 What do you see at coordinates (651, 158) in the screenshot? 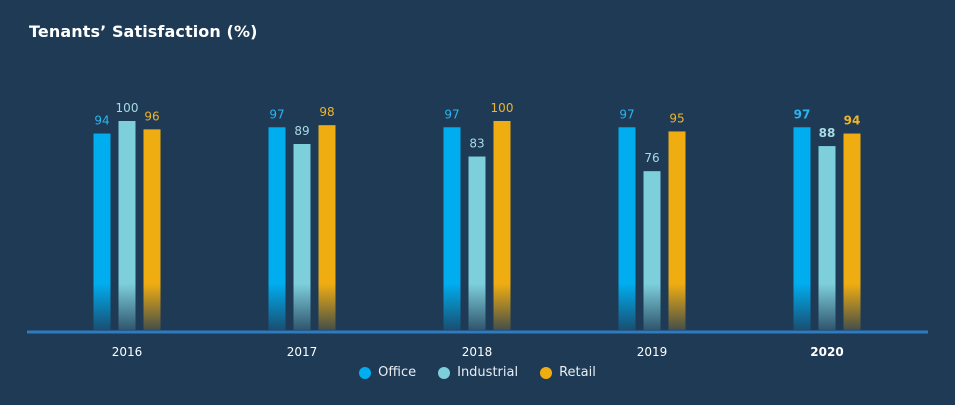
I see `data-label-industrial-2019: 76` at bounding box center [651, 158].